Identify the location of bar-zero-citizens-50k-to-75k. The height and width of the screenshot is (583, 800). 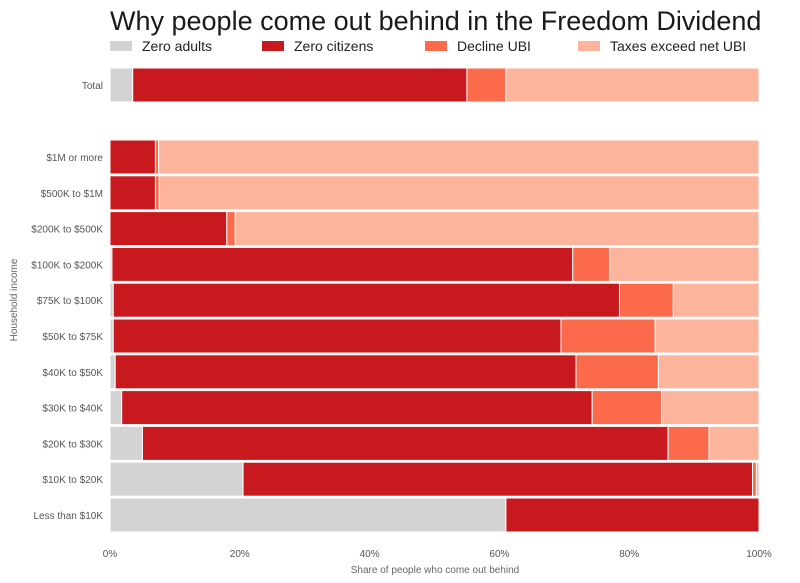
(337, 336).